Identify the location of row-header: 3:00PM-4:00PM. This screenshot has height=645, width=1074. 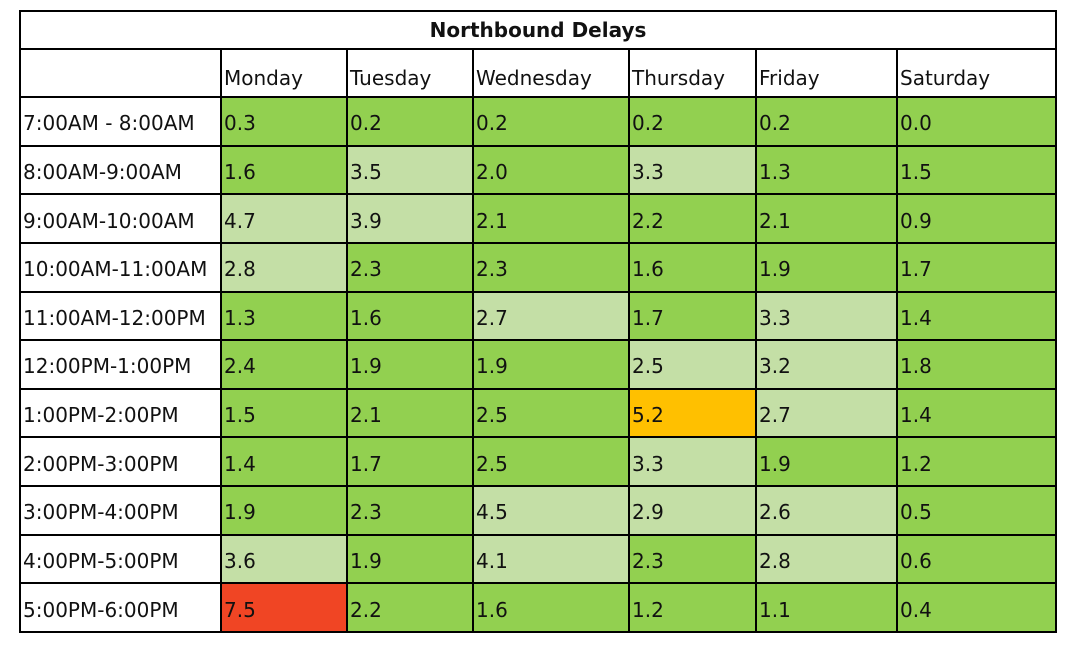
(120, 510).